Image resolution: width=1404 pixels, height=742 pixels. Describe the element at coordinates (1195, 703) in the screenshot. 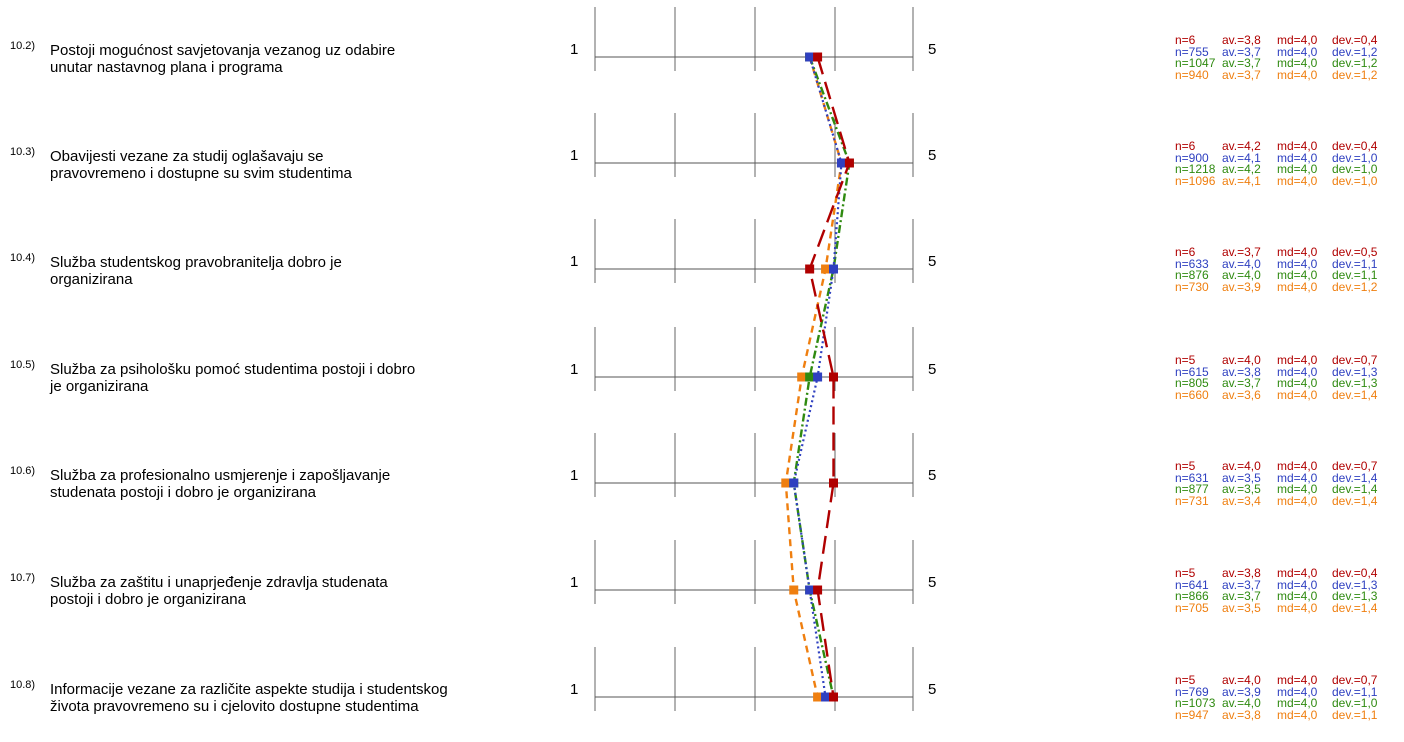

I see `stat-n: n=1073` at that location.